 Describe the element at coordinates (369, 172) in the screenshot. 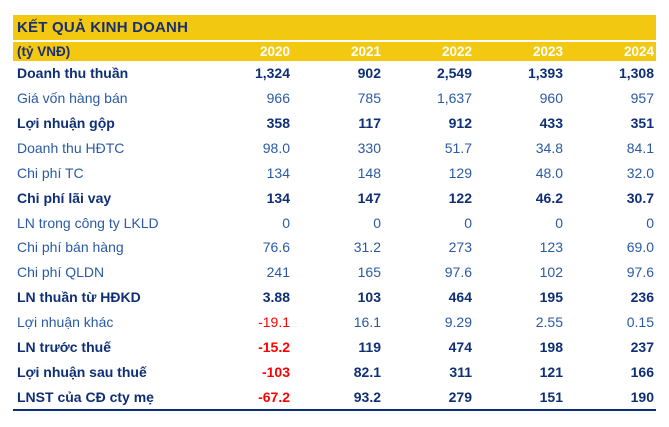

I see `cell-value: 148` at that location.